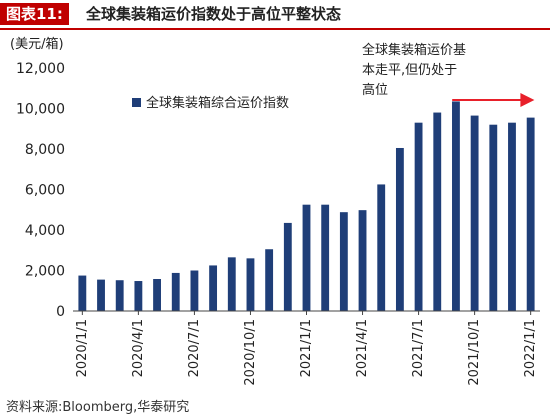  Describe the element at coordinates (474, 352) in the screenshot. I see `x-tick-label: 2021/10/1` at that location.